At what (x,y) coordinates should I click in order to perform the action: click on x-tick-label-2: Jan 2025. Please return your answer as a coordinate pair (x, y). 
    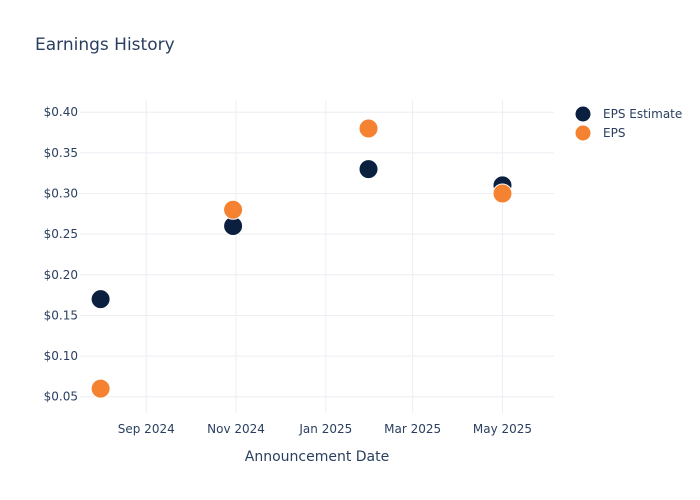
    Looking at the image, I should click on (325, 429).